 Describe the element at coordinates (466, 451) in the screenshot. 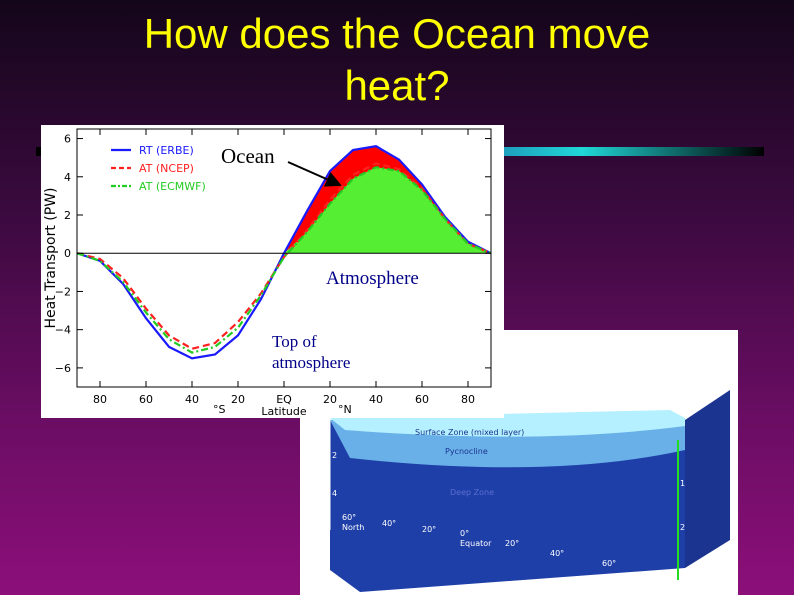

I see `pycnocline-label: Pycnocline` at that location.